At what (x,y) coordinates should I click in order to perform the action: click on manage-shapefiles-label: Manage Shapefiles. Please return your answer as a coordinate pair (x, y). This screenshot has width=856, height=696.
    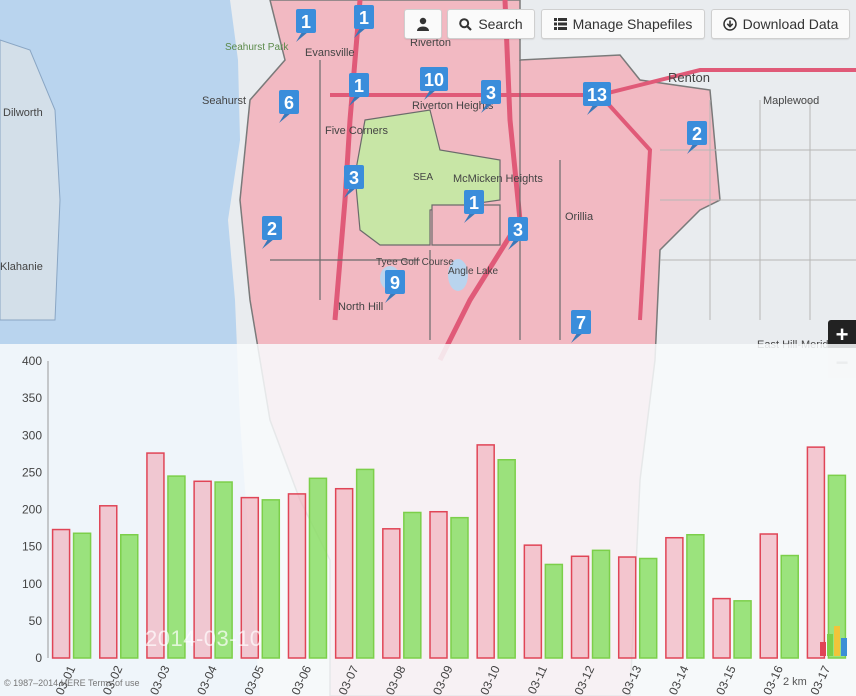
    Looking at the image, I should click on (632, 24).